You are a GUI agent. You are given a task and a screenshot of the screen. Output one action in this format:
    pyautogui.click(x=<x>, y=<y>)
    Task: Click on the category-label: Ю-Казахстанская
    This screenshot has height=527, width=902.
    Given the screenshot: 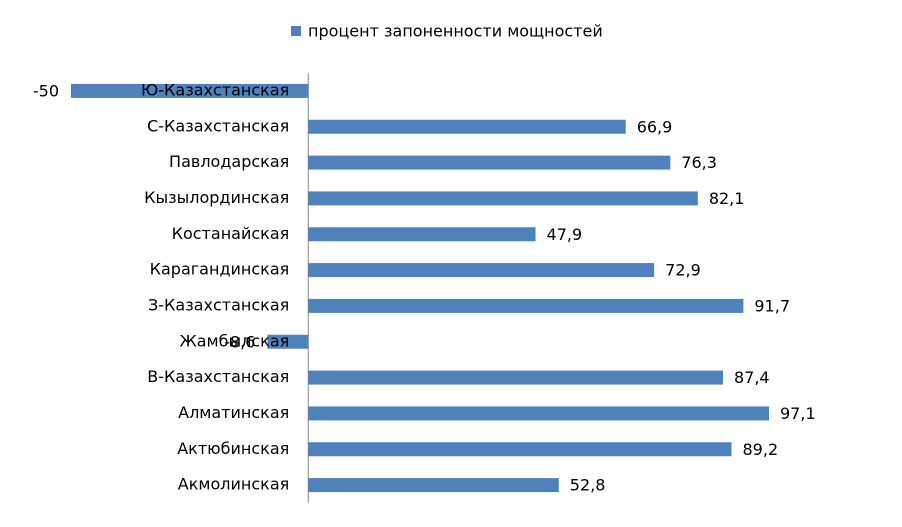 What is the action you would take?
    pyautogui.click(x=215, y=89)
    